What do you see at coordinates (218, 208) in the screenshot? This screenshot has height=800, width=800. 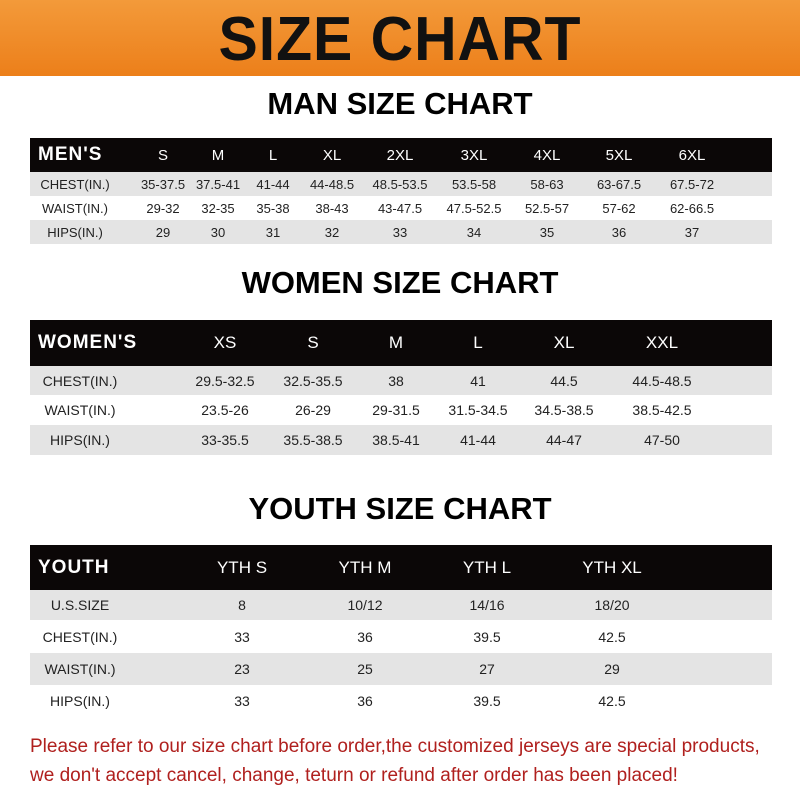 I see `table-cell: 32-35` at bounding box center [218, 208].